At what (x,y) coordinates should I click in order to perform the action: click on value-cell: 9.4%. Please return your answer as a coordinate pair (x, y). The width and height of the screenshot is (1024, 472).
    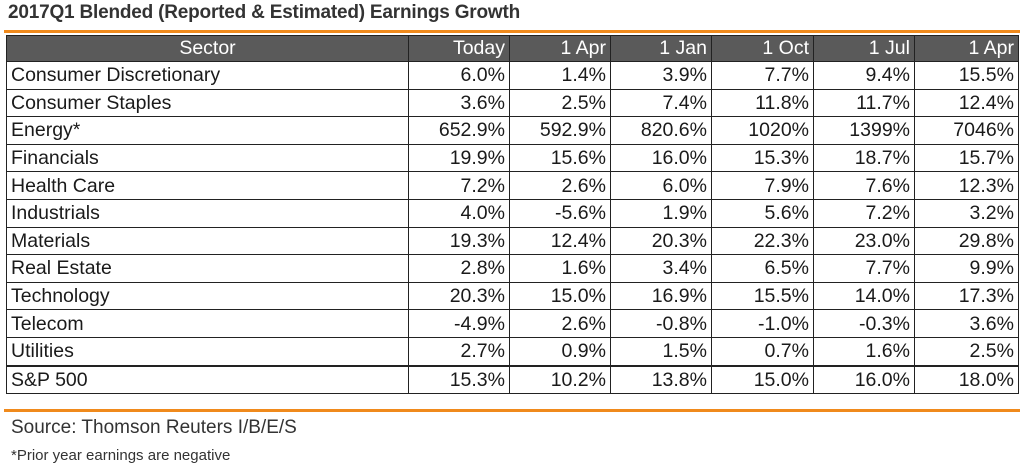
    Looking at the image, I should click on (864, 75).